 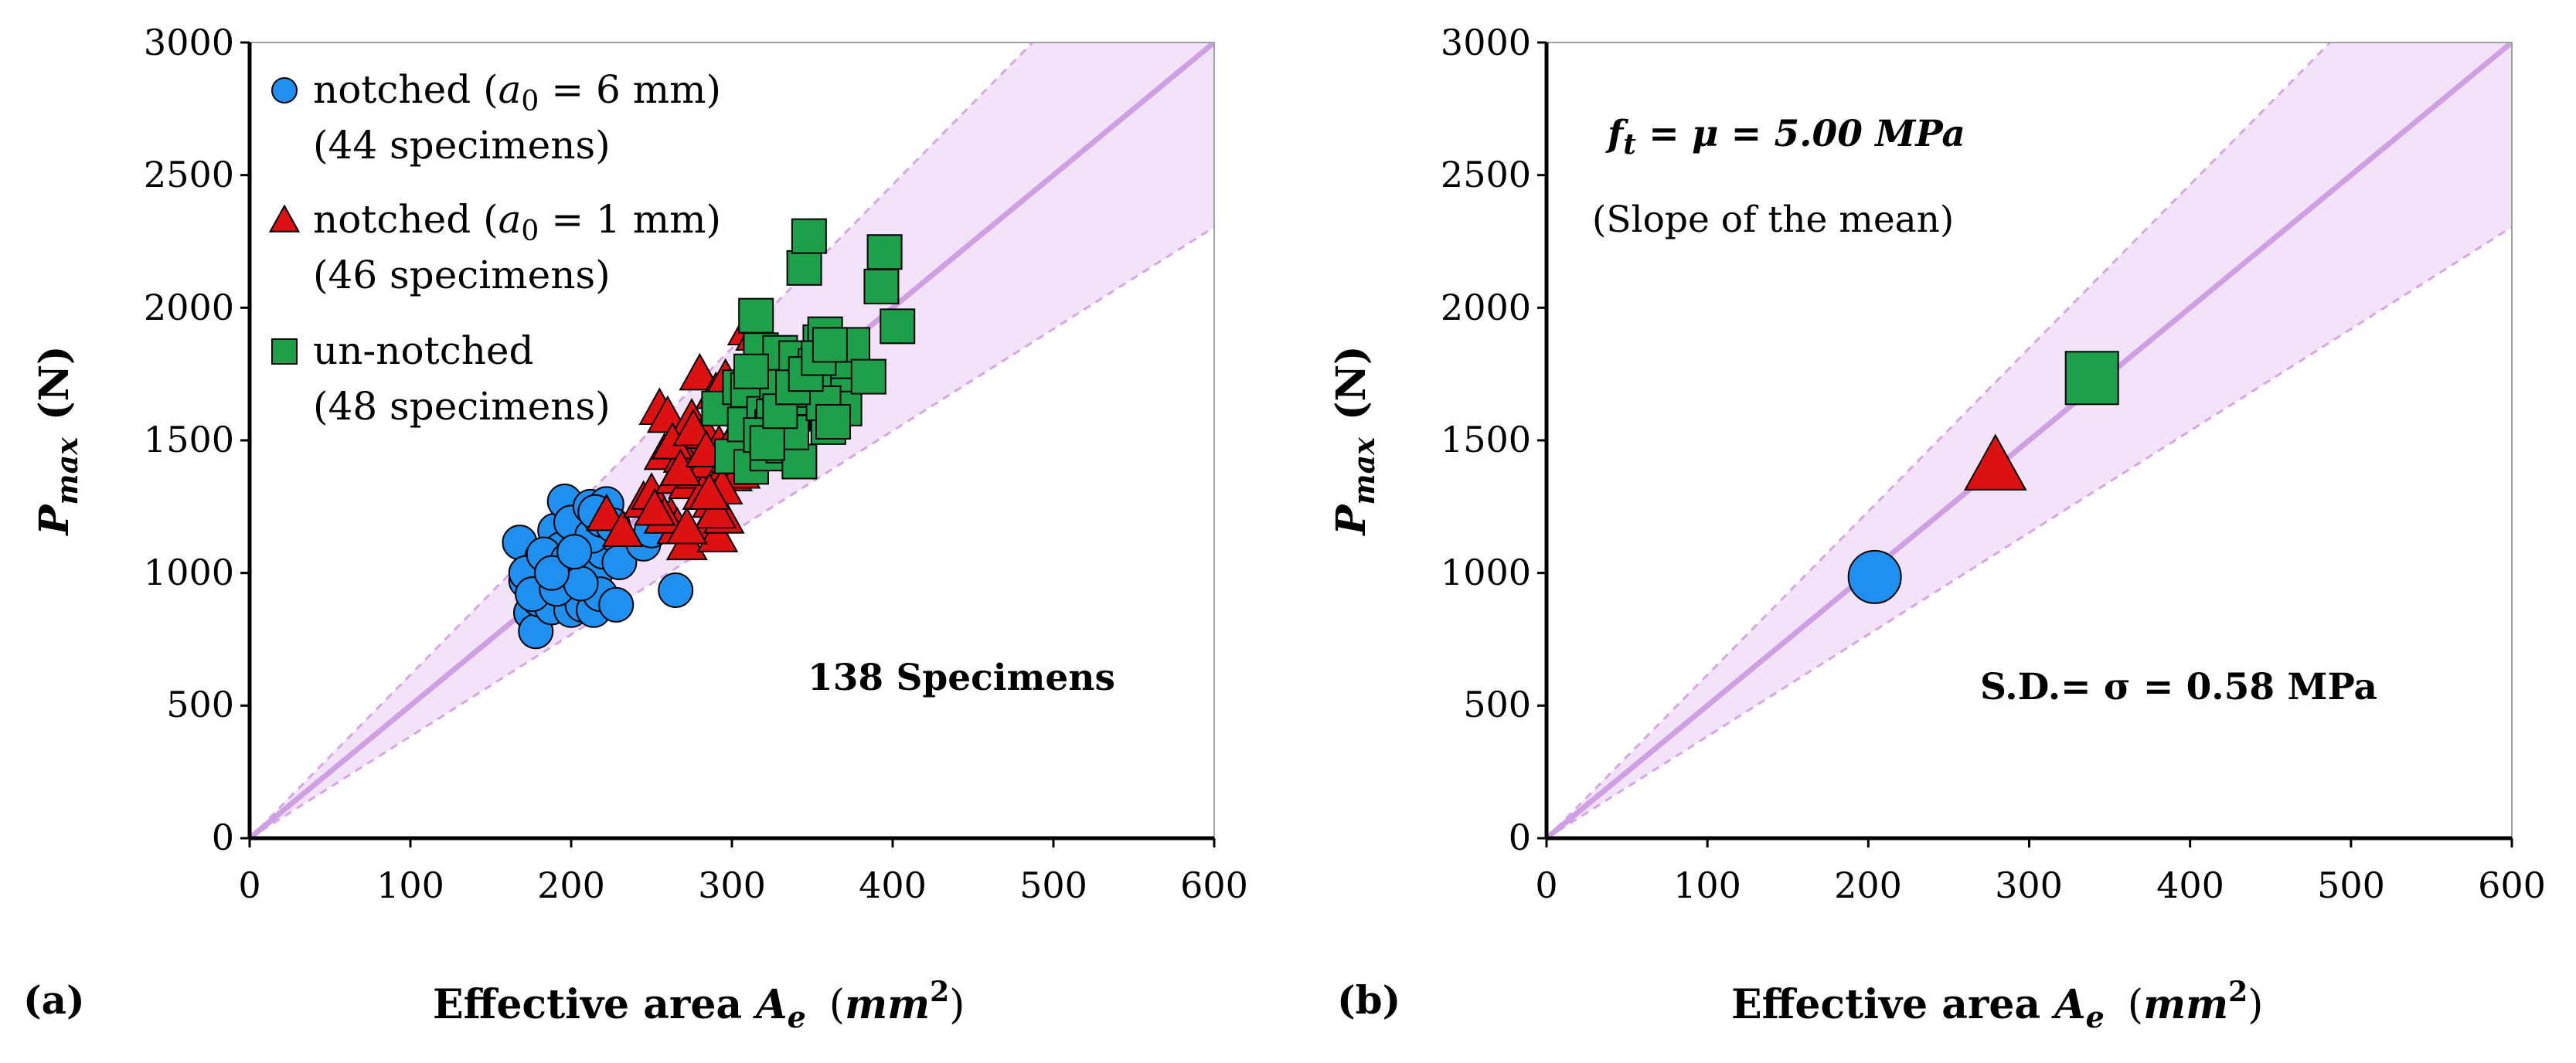 I want to click on panel-label: (a), so click(x=54, y=1000).